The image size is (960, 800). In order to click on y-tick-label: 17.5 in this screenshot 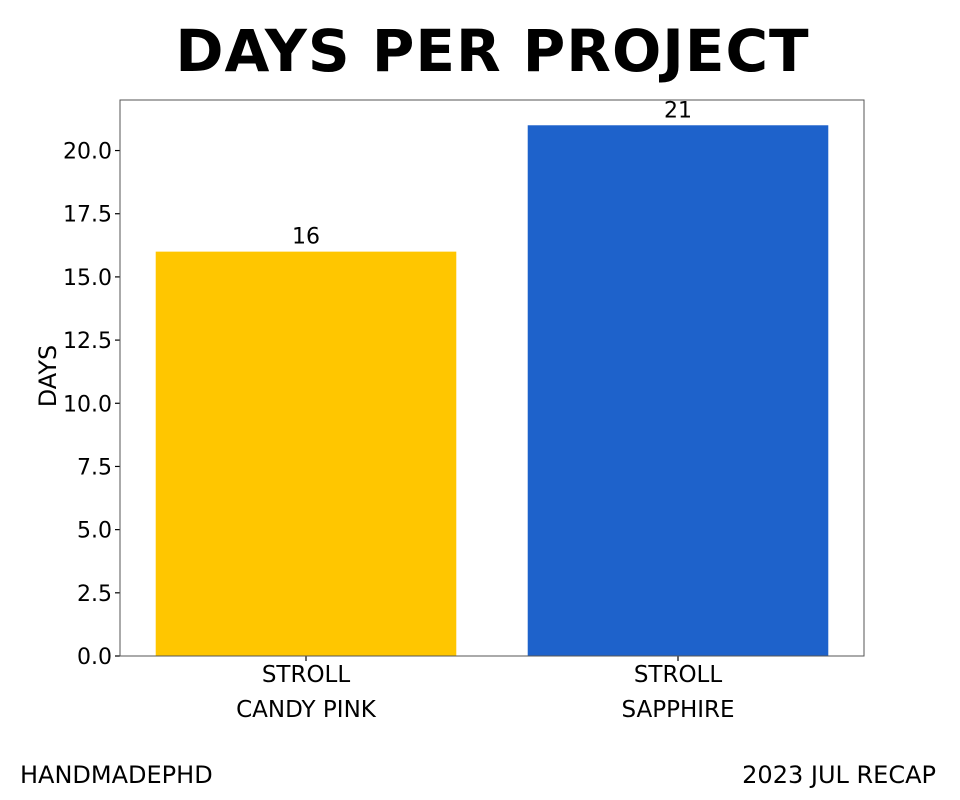, I will do `click(87, 215)`.